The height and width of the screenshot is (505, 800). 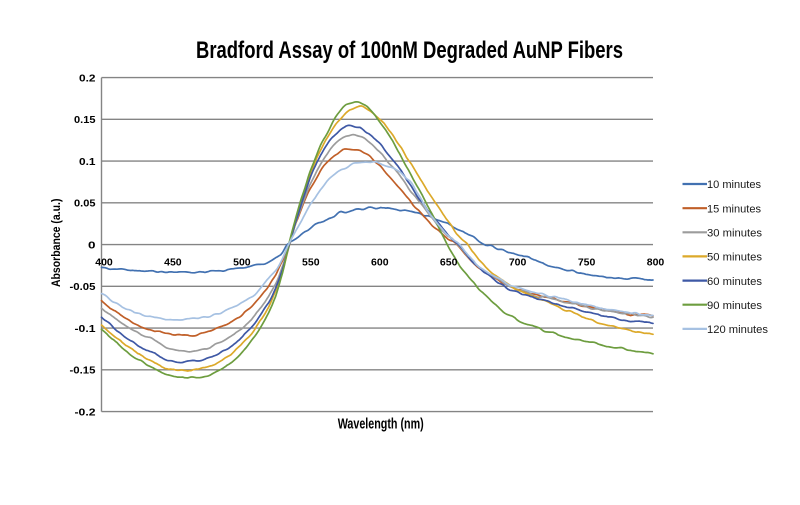 I want to click on svg-text: 0.15, so click(x=85, y=120).